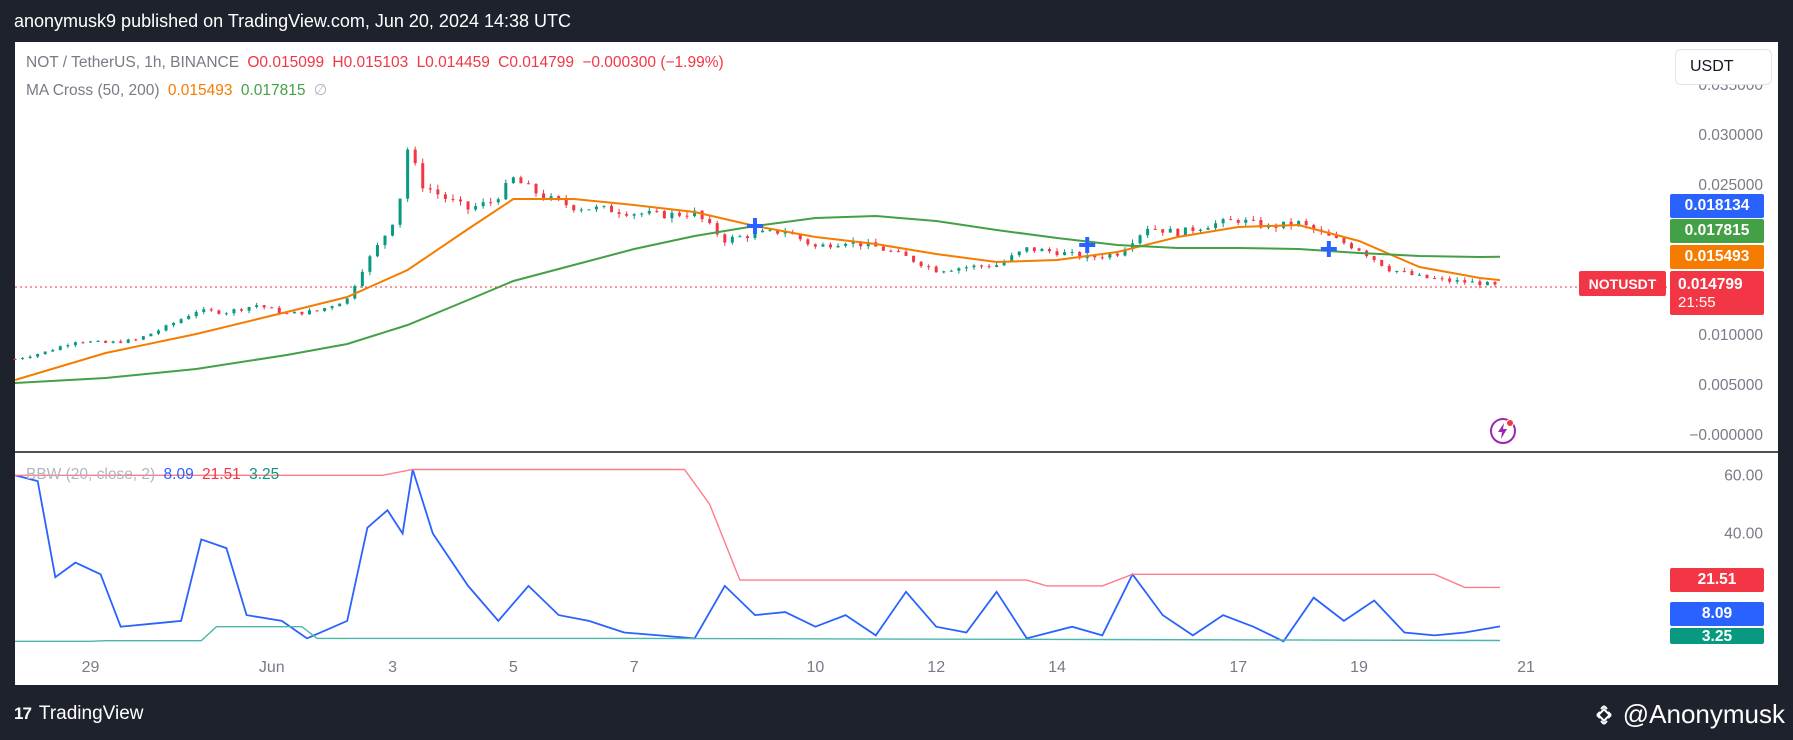 Image resolution: width=1793 pixels, height=740 pixels. I want to click on ma-name: MA Cross (50, 200), so click(93, 90).